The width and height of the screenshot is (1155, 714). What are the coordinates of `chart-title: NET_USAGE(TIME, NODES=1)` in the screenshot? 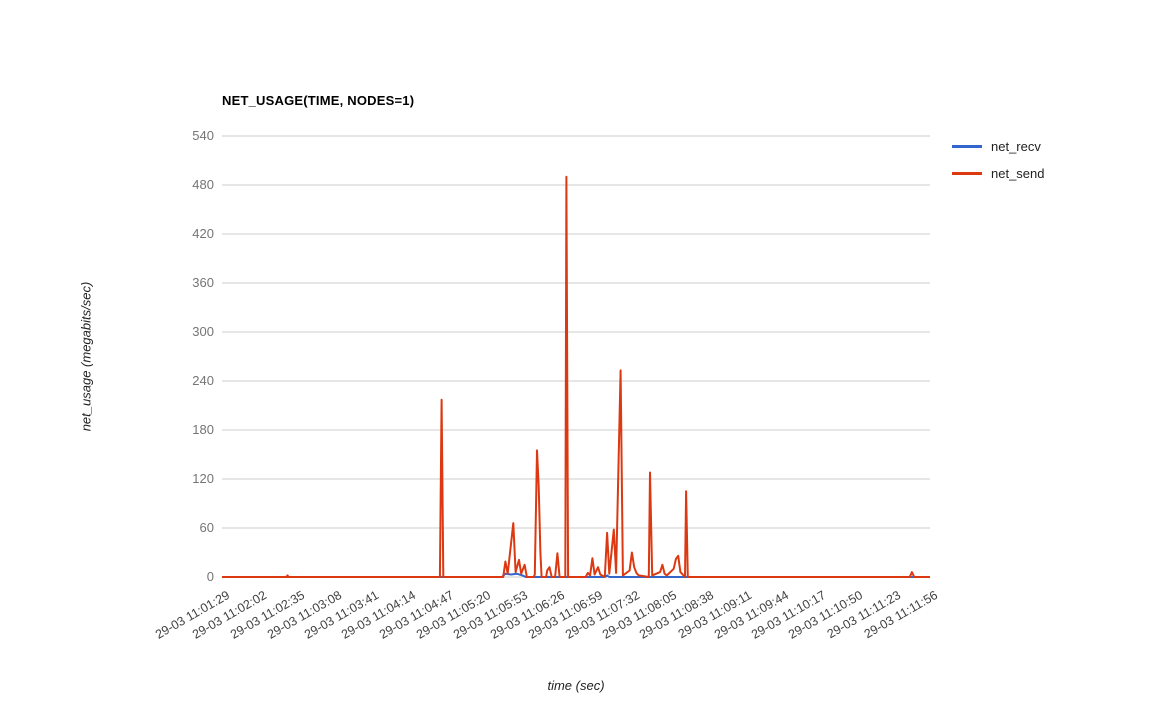 It's located at (318, 100).